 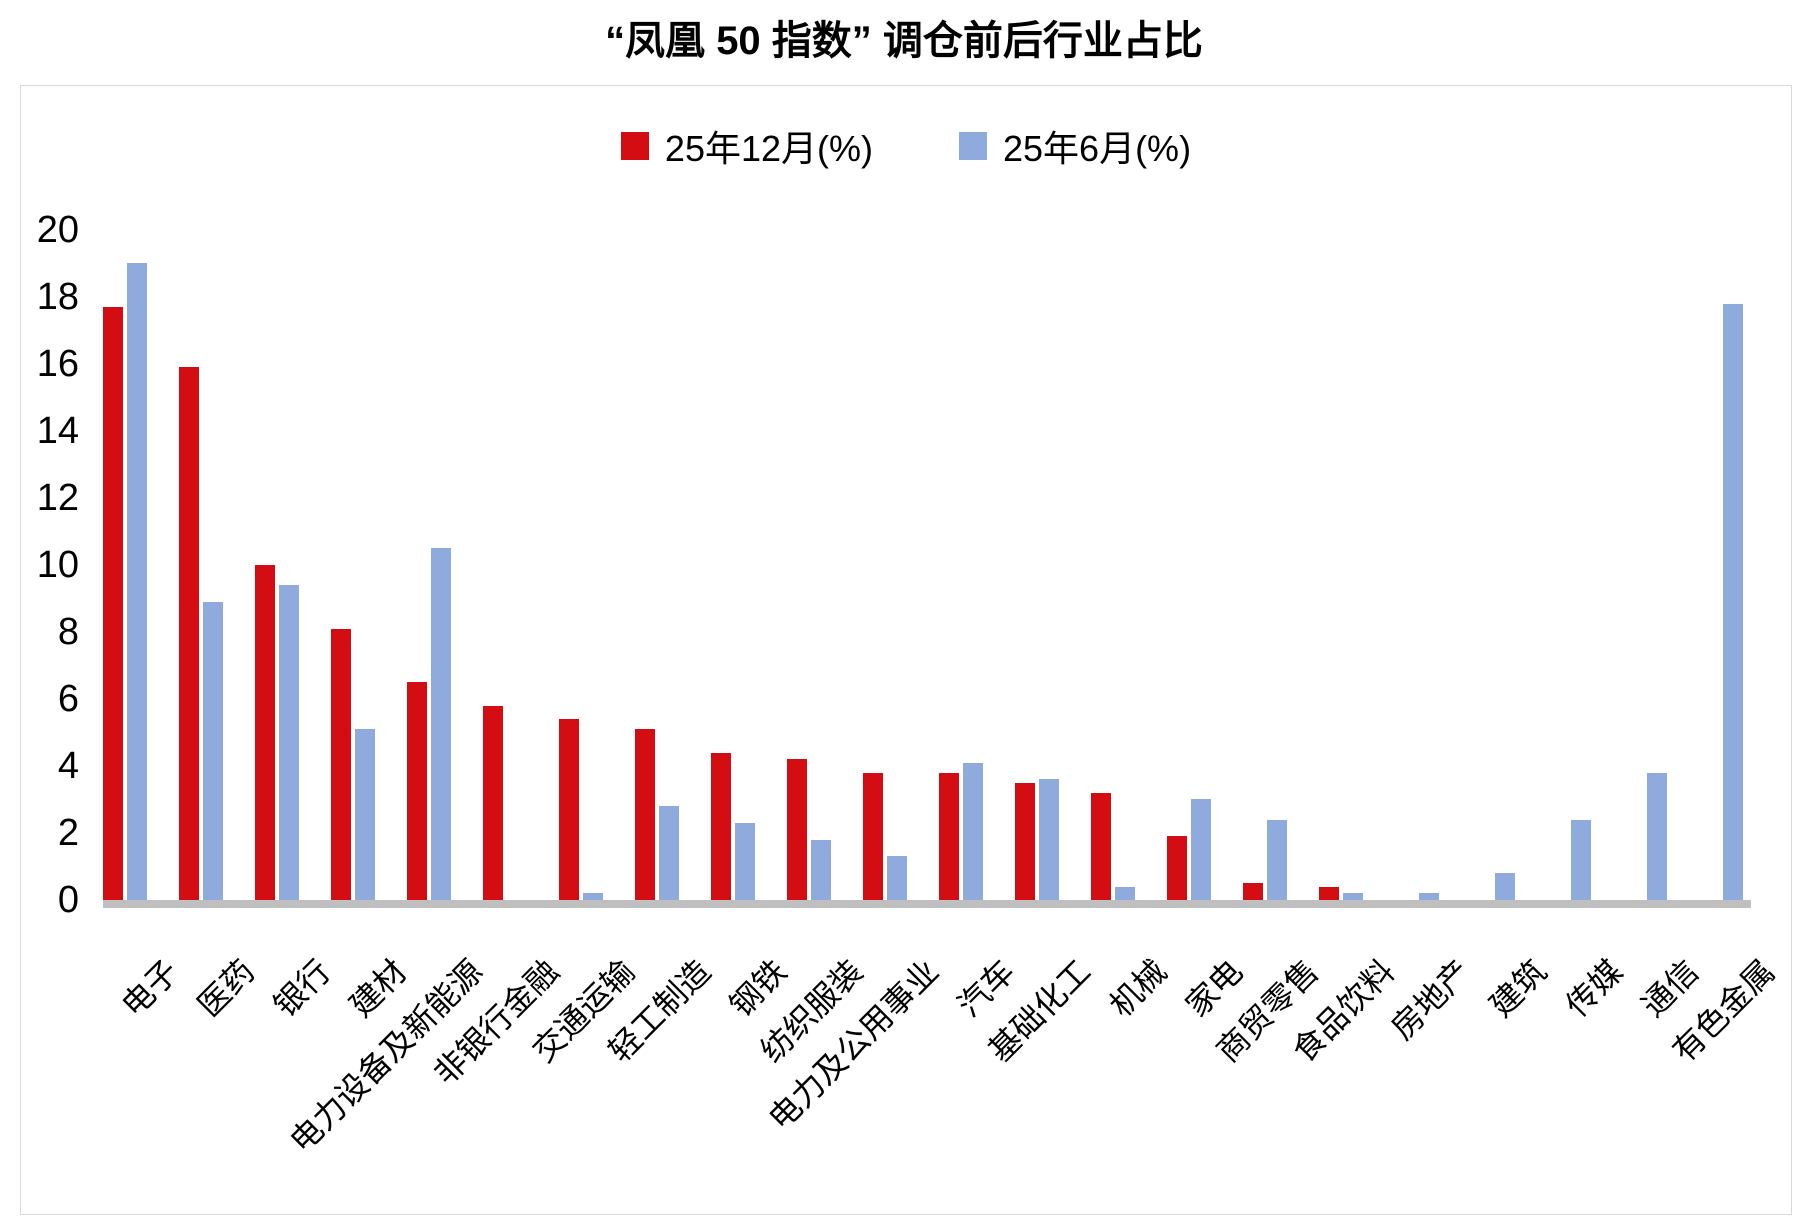 I want to click on y-tick-label: 4, so click(x=68, y=766).